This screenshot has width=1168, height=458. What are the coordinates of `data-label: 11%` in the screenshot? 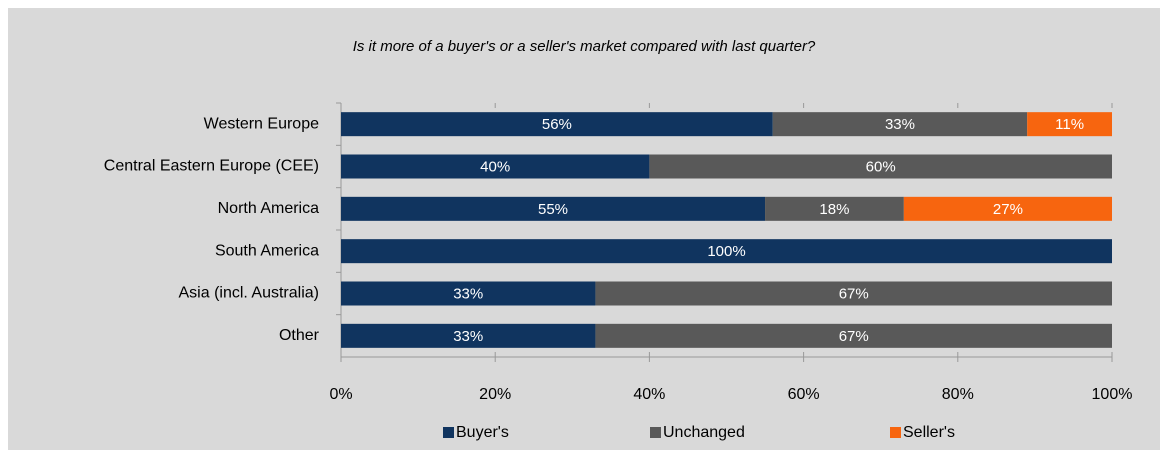 It's located at (1069, 124).